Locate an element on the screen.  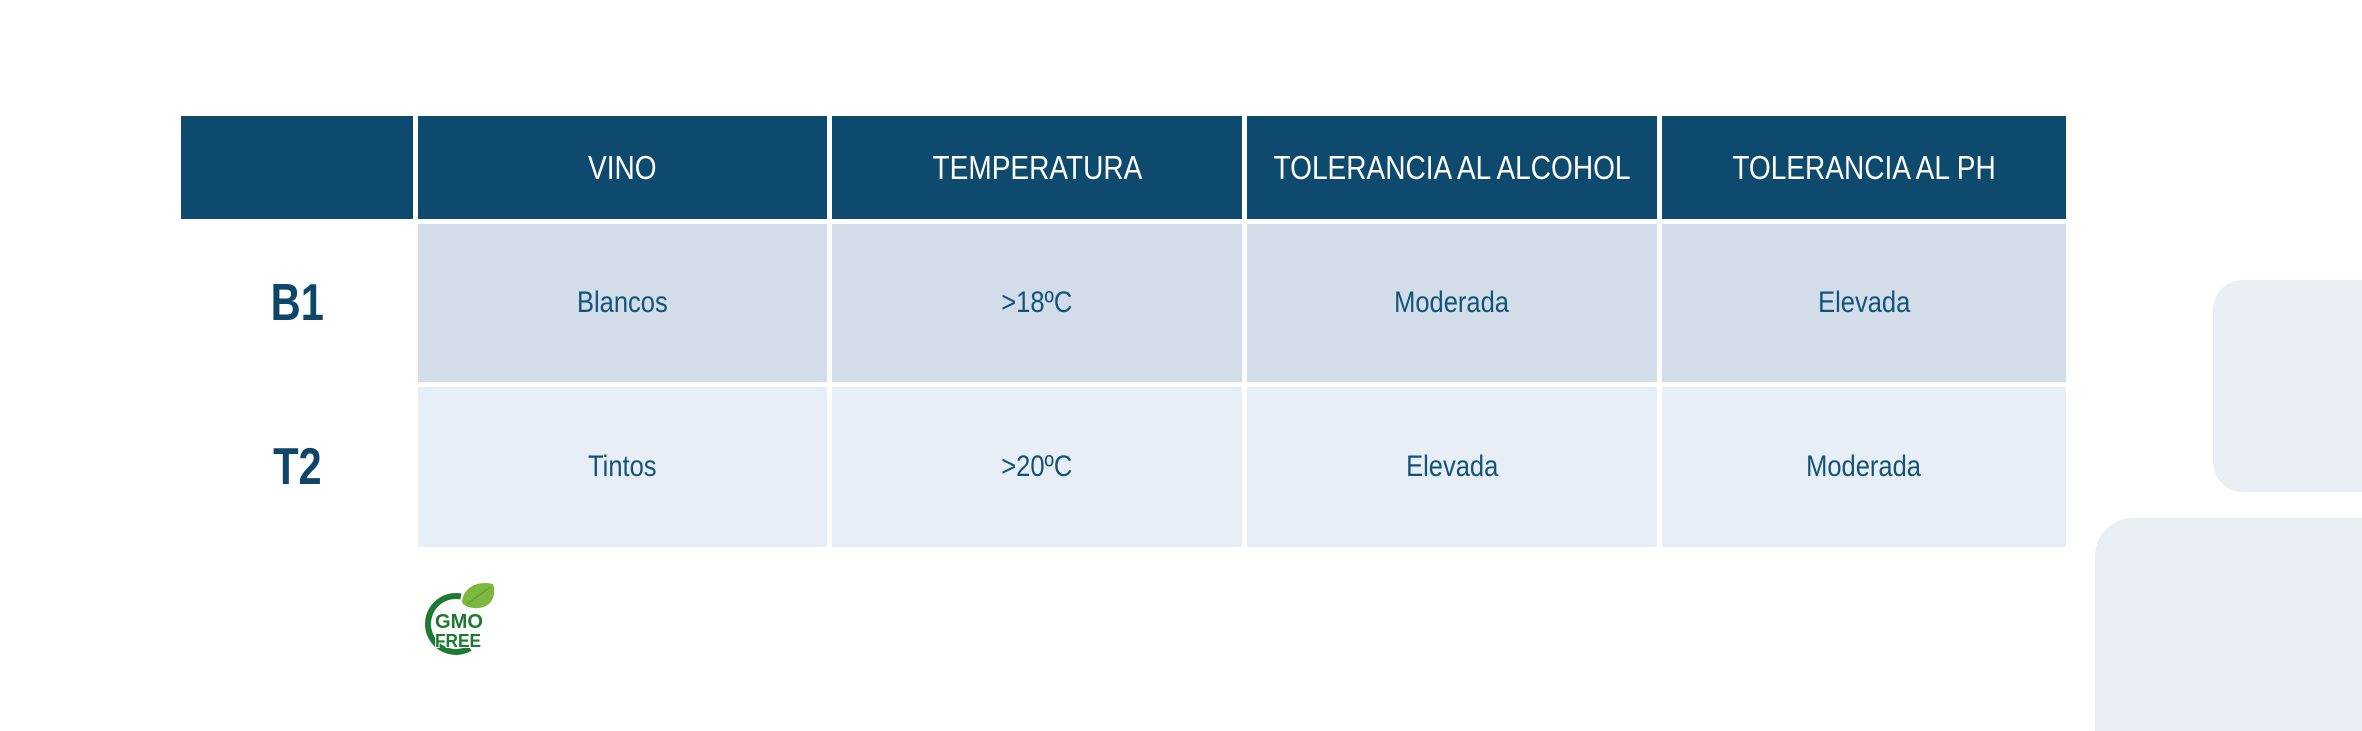
row-label-b1: B1 is located at coordinates (297, 303).